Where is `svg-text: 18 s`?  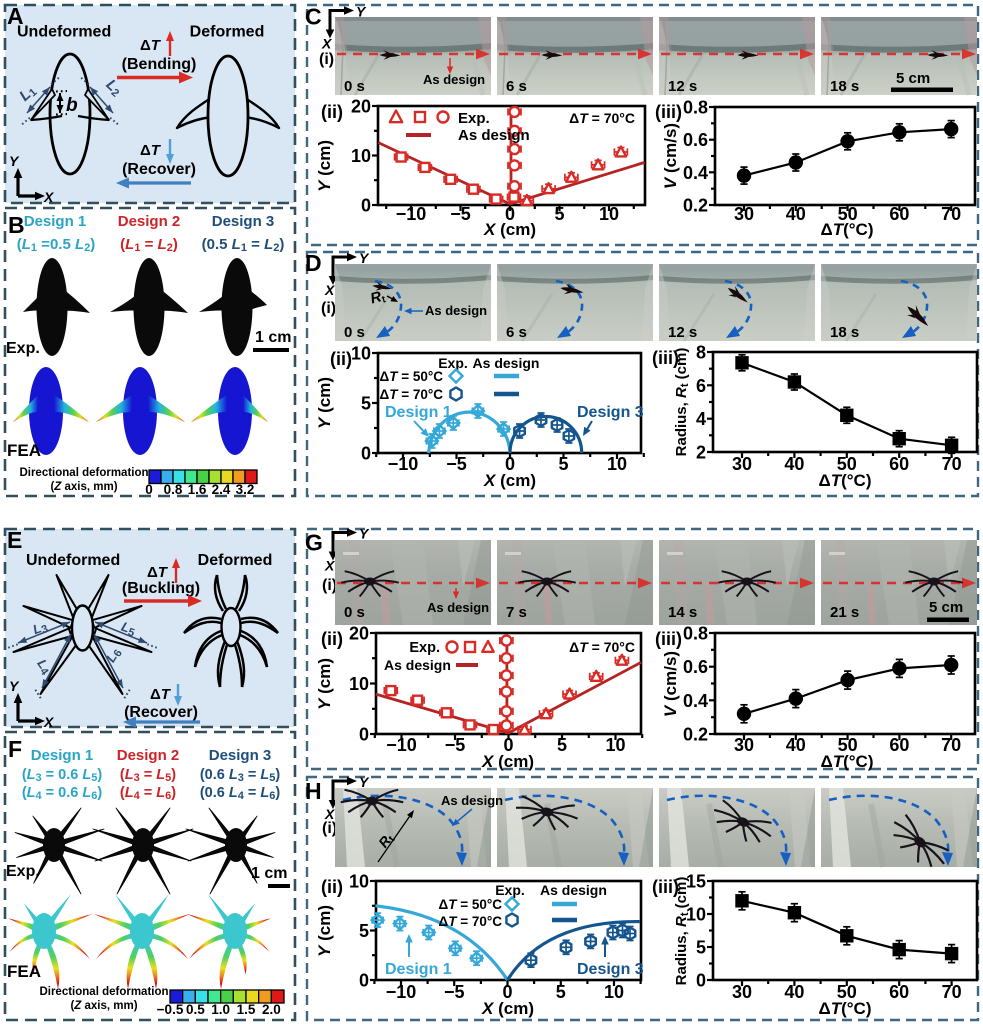
svg-text: 18 s is located at coordinates (844, 332).